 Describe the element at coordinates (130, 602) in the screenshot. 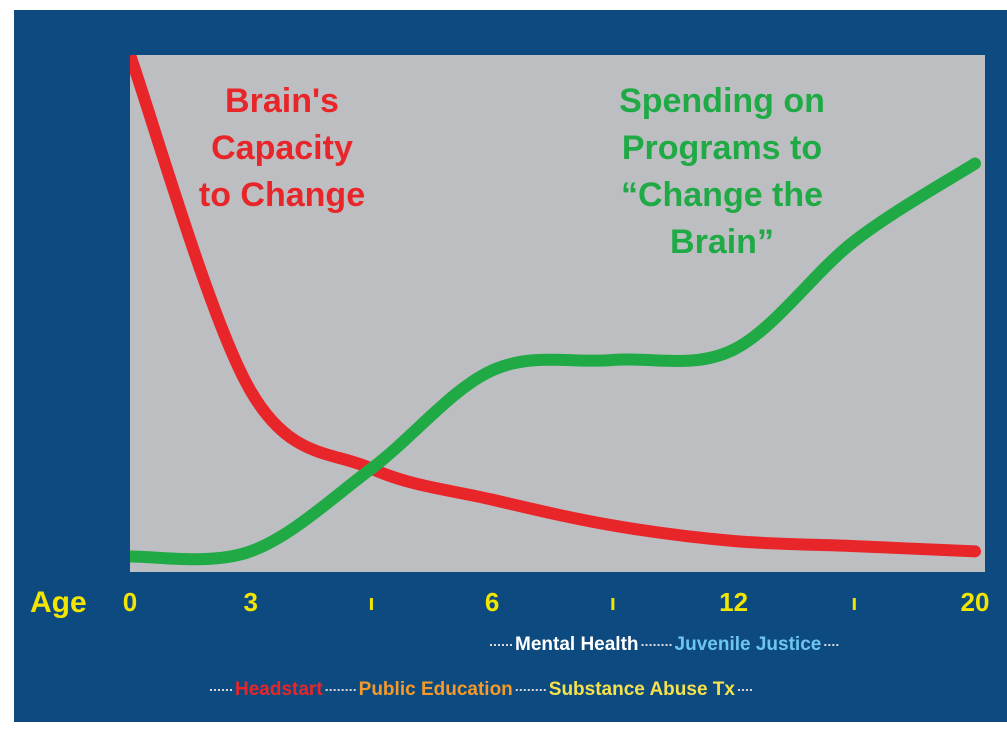

I see `x-tick-label: 0` at that location.